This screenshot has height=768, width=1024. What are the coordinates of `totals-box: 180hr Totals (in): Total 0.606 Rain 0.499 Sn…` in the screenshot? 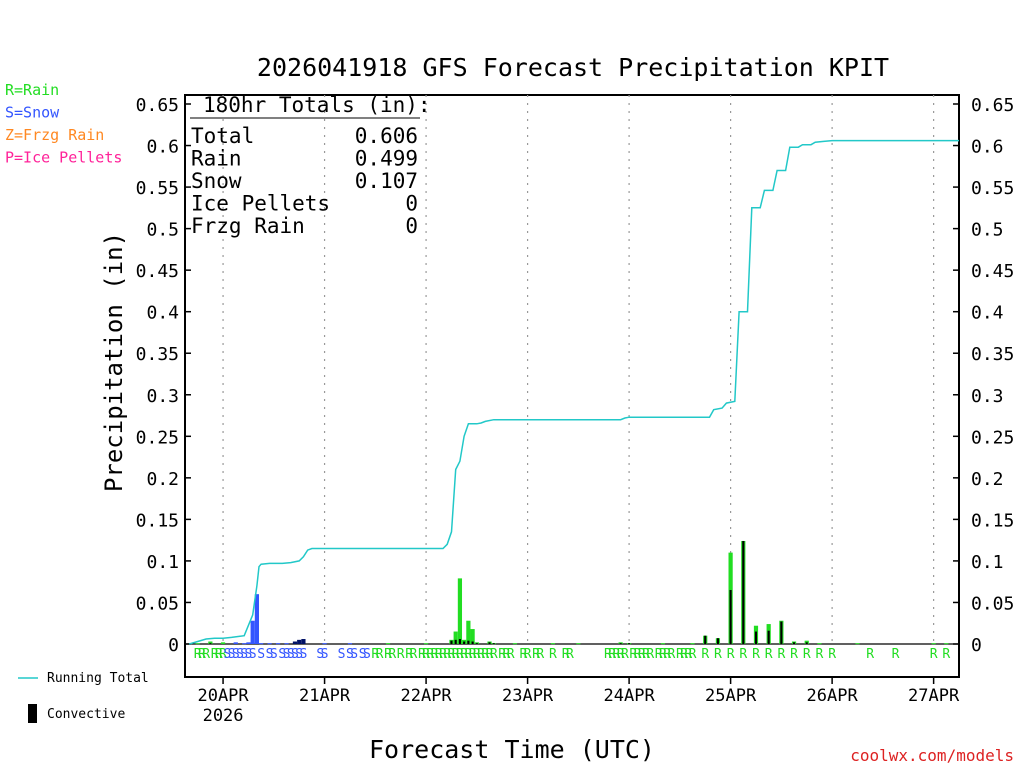 It's located at (310, 165).